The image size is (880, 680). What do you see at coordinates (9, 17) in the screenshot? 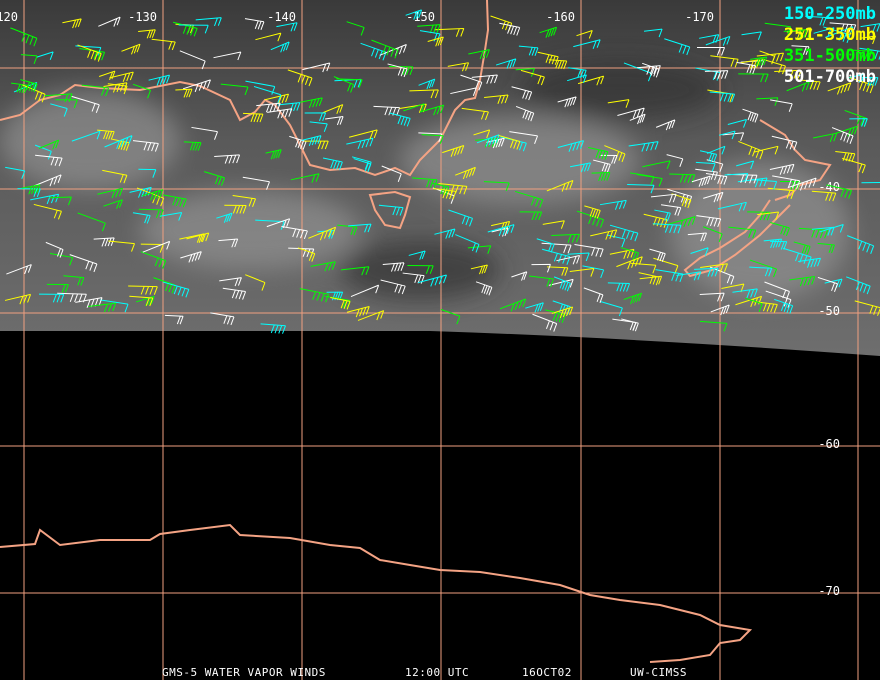
I see `longitude-label: -120` at bounding box center [9, 17].